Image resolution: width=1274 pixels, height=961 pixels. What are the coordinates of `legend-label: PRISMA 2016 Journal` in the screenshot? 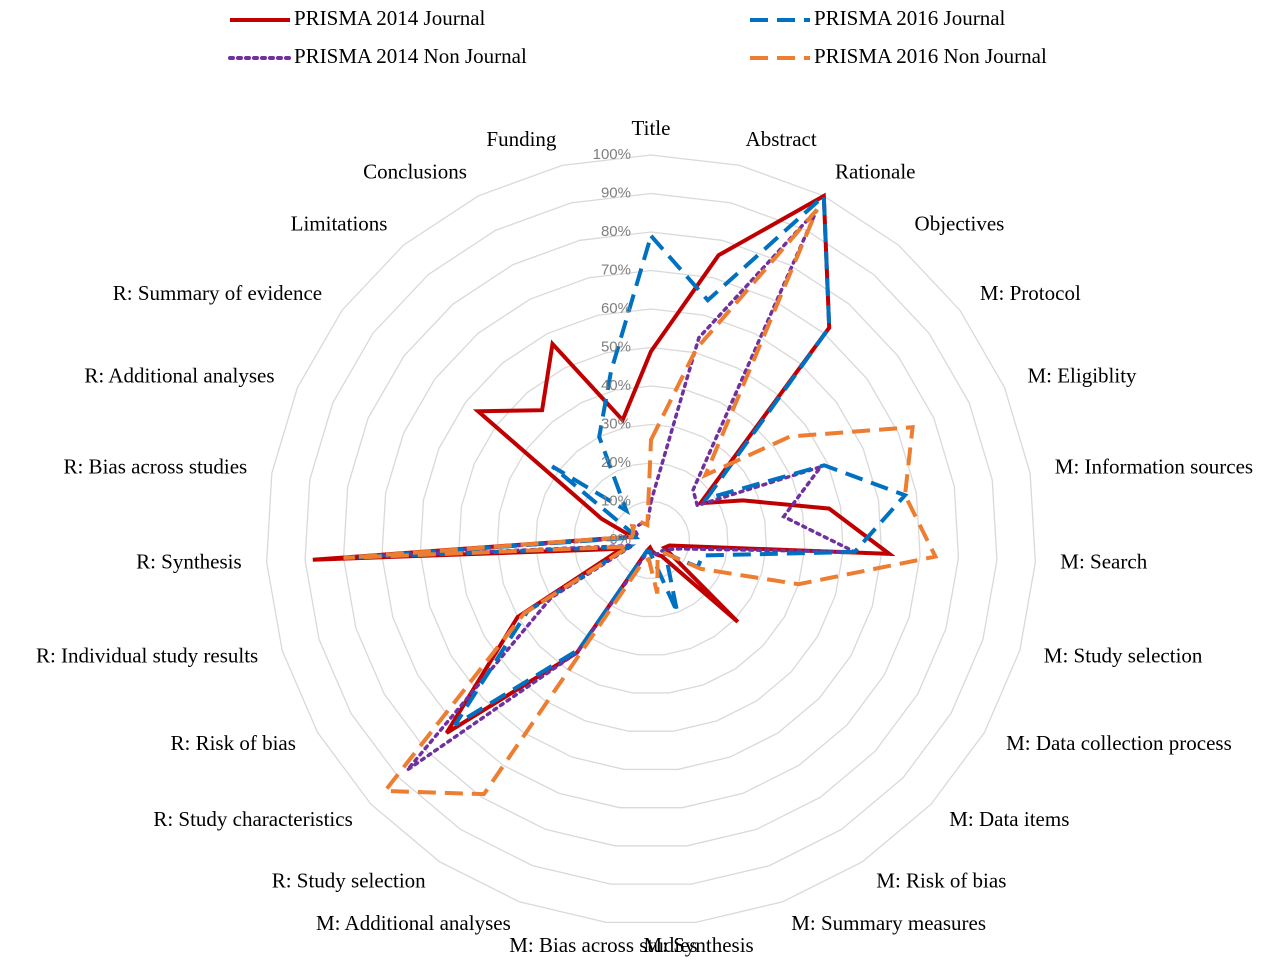 It's located at (910, 18).